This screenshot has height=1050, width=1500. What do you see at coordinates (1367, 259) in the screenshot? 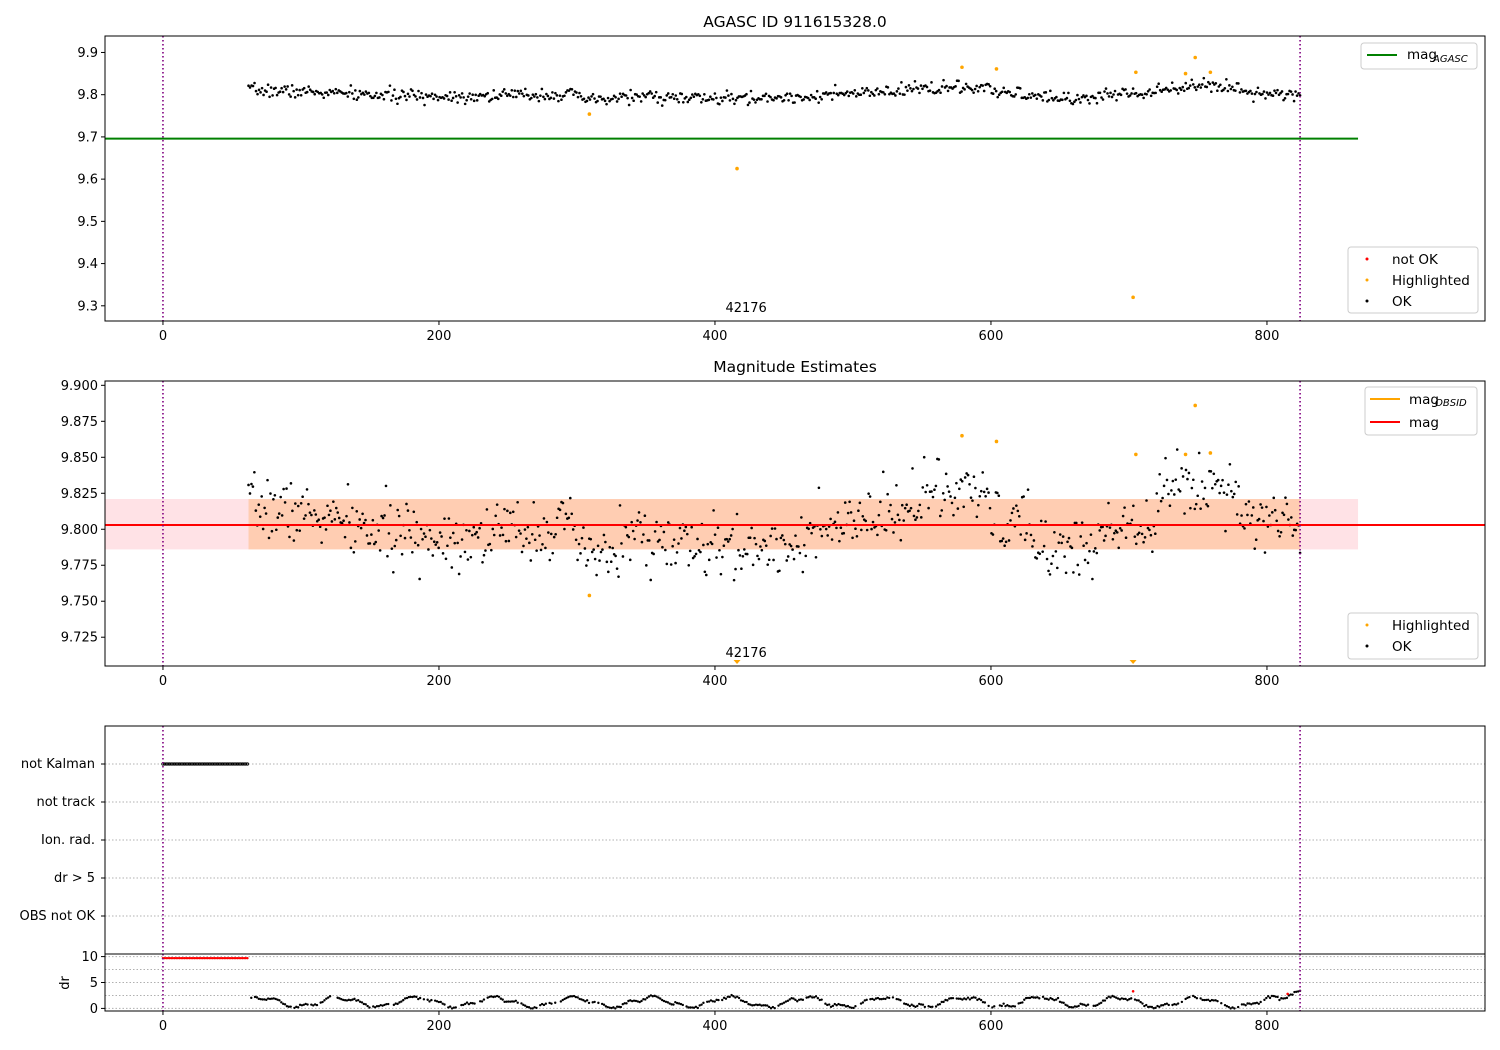
I see `legend-swatch-not-ok` at bounding box center [1367, 259].